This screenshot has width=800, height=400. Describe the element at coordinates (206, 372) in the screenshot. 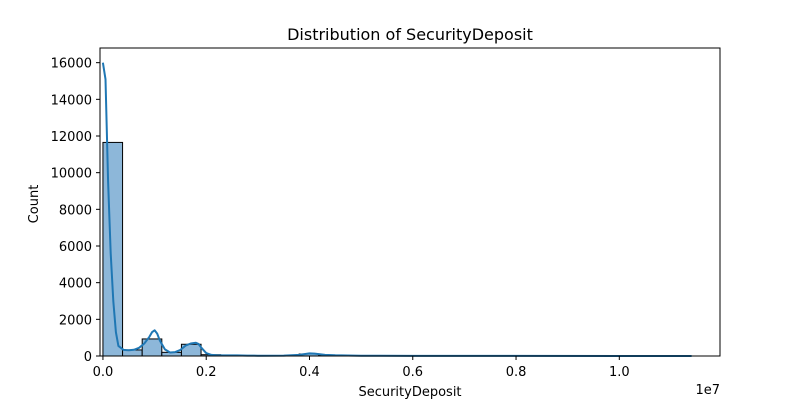

I see `x-tick-label-1: 0.2` at that location.